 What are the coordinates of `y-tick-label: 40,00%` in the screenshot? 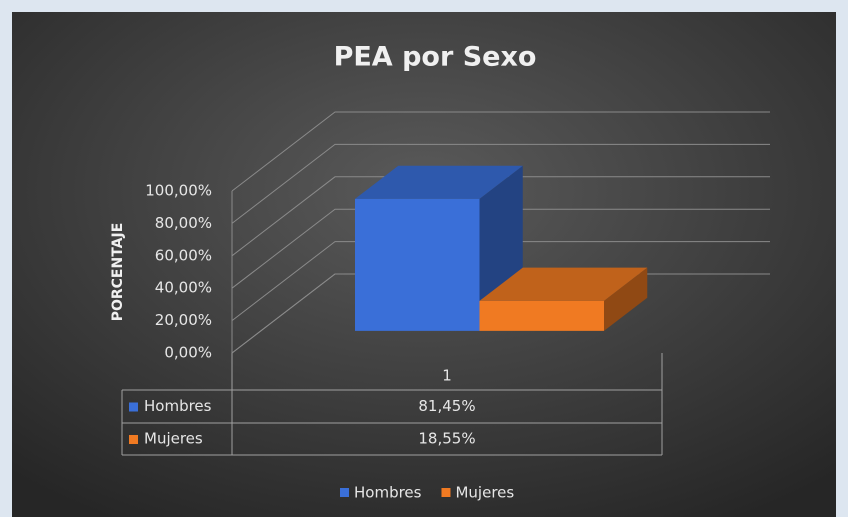 It's located at (183, 288).